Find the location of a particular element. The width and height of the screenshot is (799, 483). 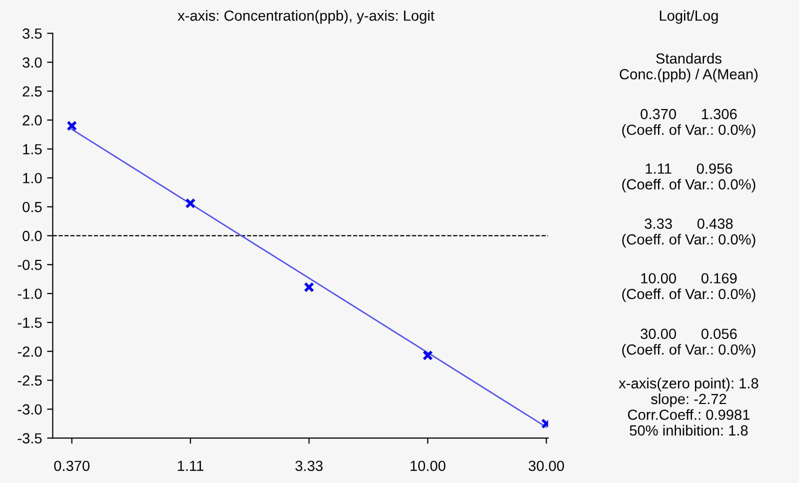

text: 0.370 1.306 (Coeff. of Var.: 0.0%) is located at coordinates (689, 123).